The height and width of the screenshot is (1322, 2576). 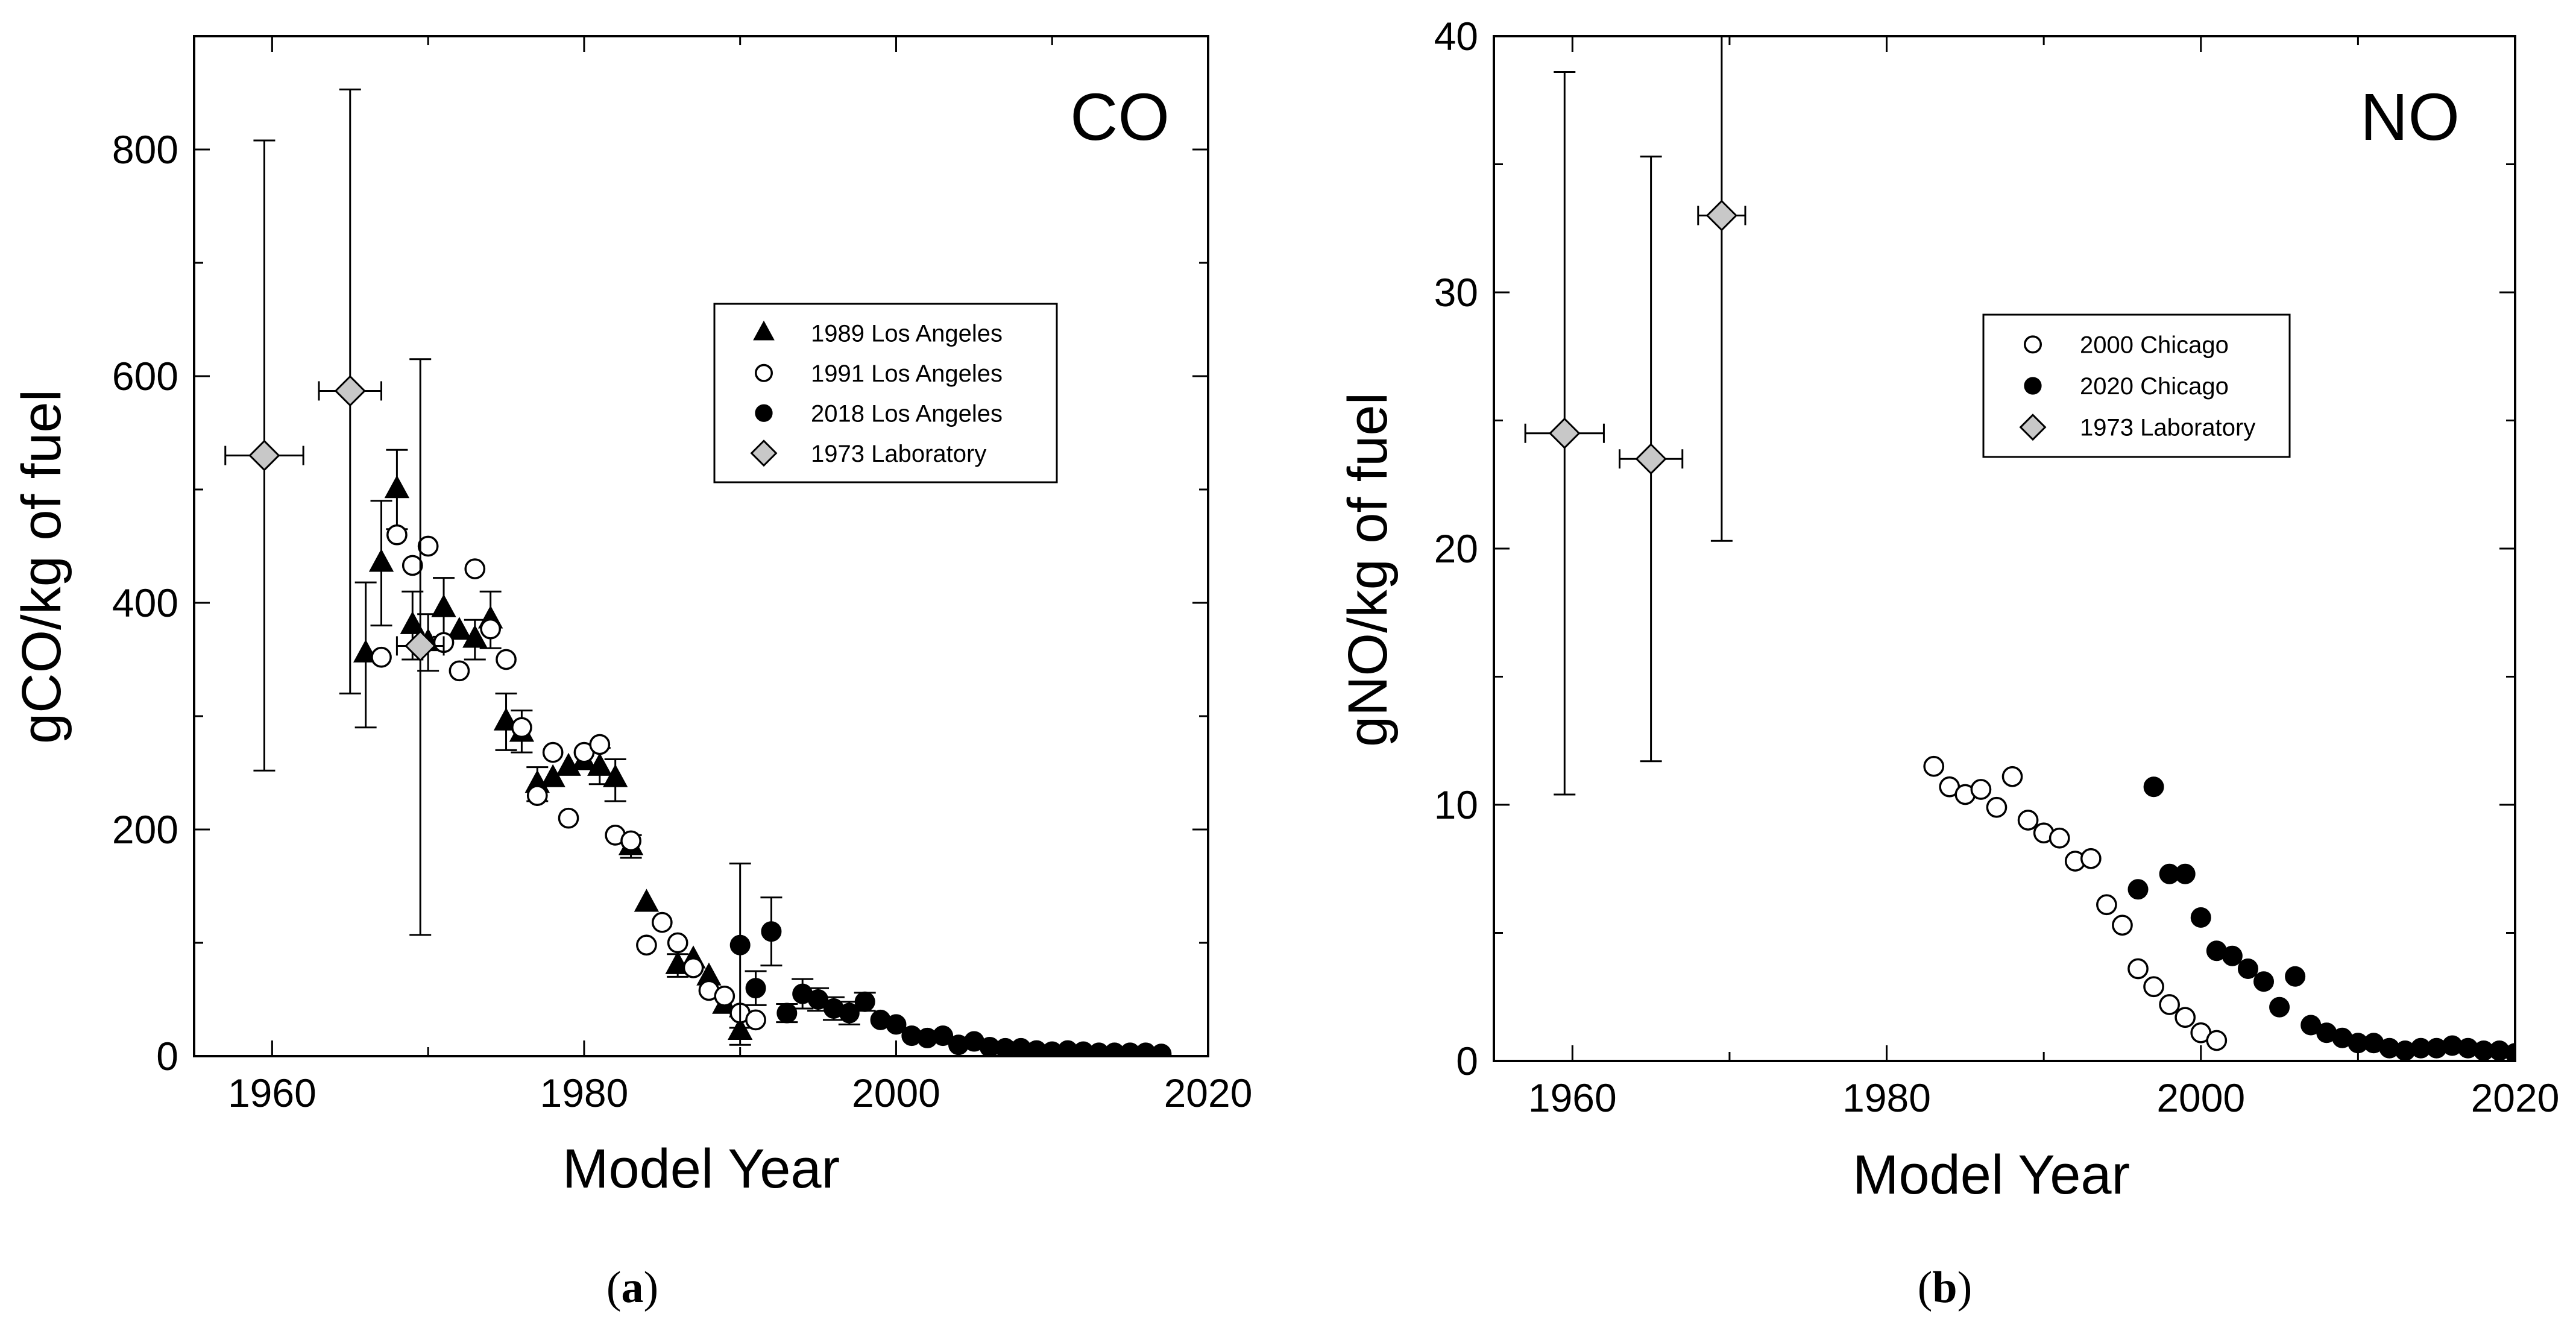 What do you see at coordinates (2515, 1097) in the screenshot?
I see `no-x-tick-label: 2020` at bounding box center [2515, 1097].